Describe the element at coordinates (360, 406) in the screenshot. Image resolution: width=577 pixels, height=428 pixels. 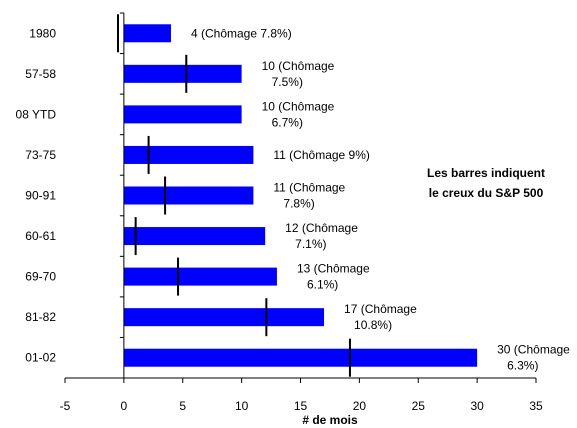
I see `x-tick-label: 20` at that location.